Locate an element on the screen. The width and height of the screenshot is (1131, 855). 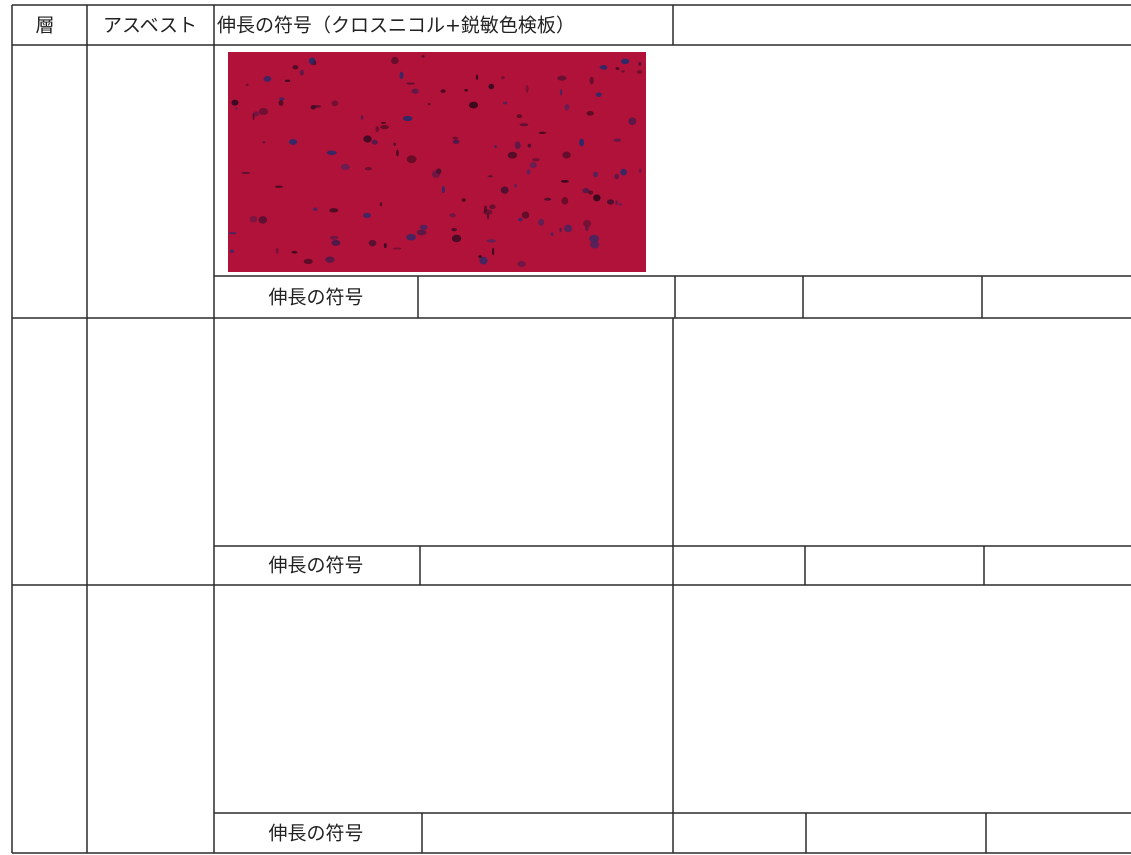
header-cell: 層 is located at coordinates (44, 26).